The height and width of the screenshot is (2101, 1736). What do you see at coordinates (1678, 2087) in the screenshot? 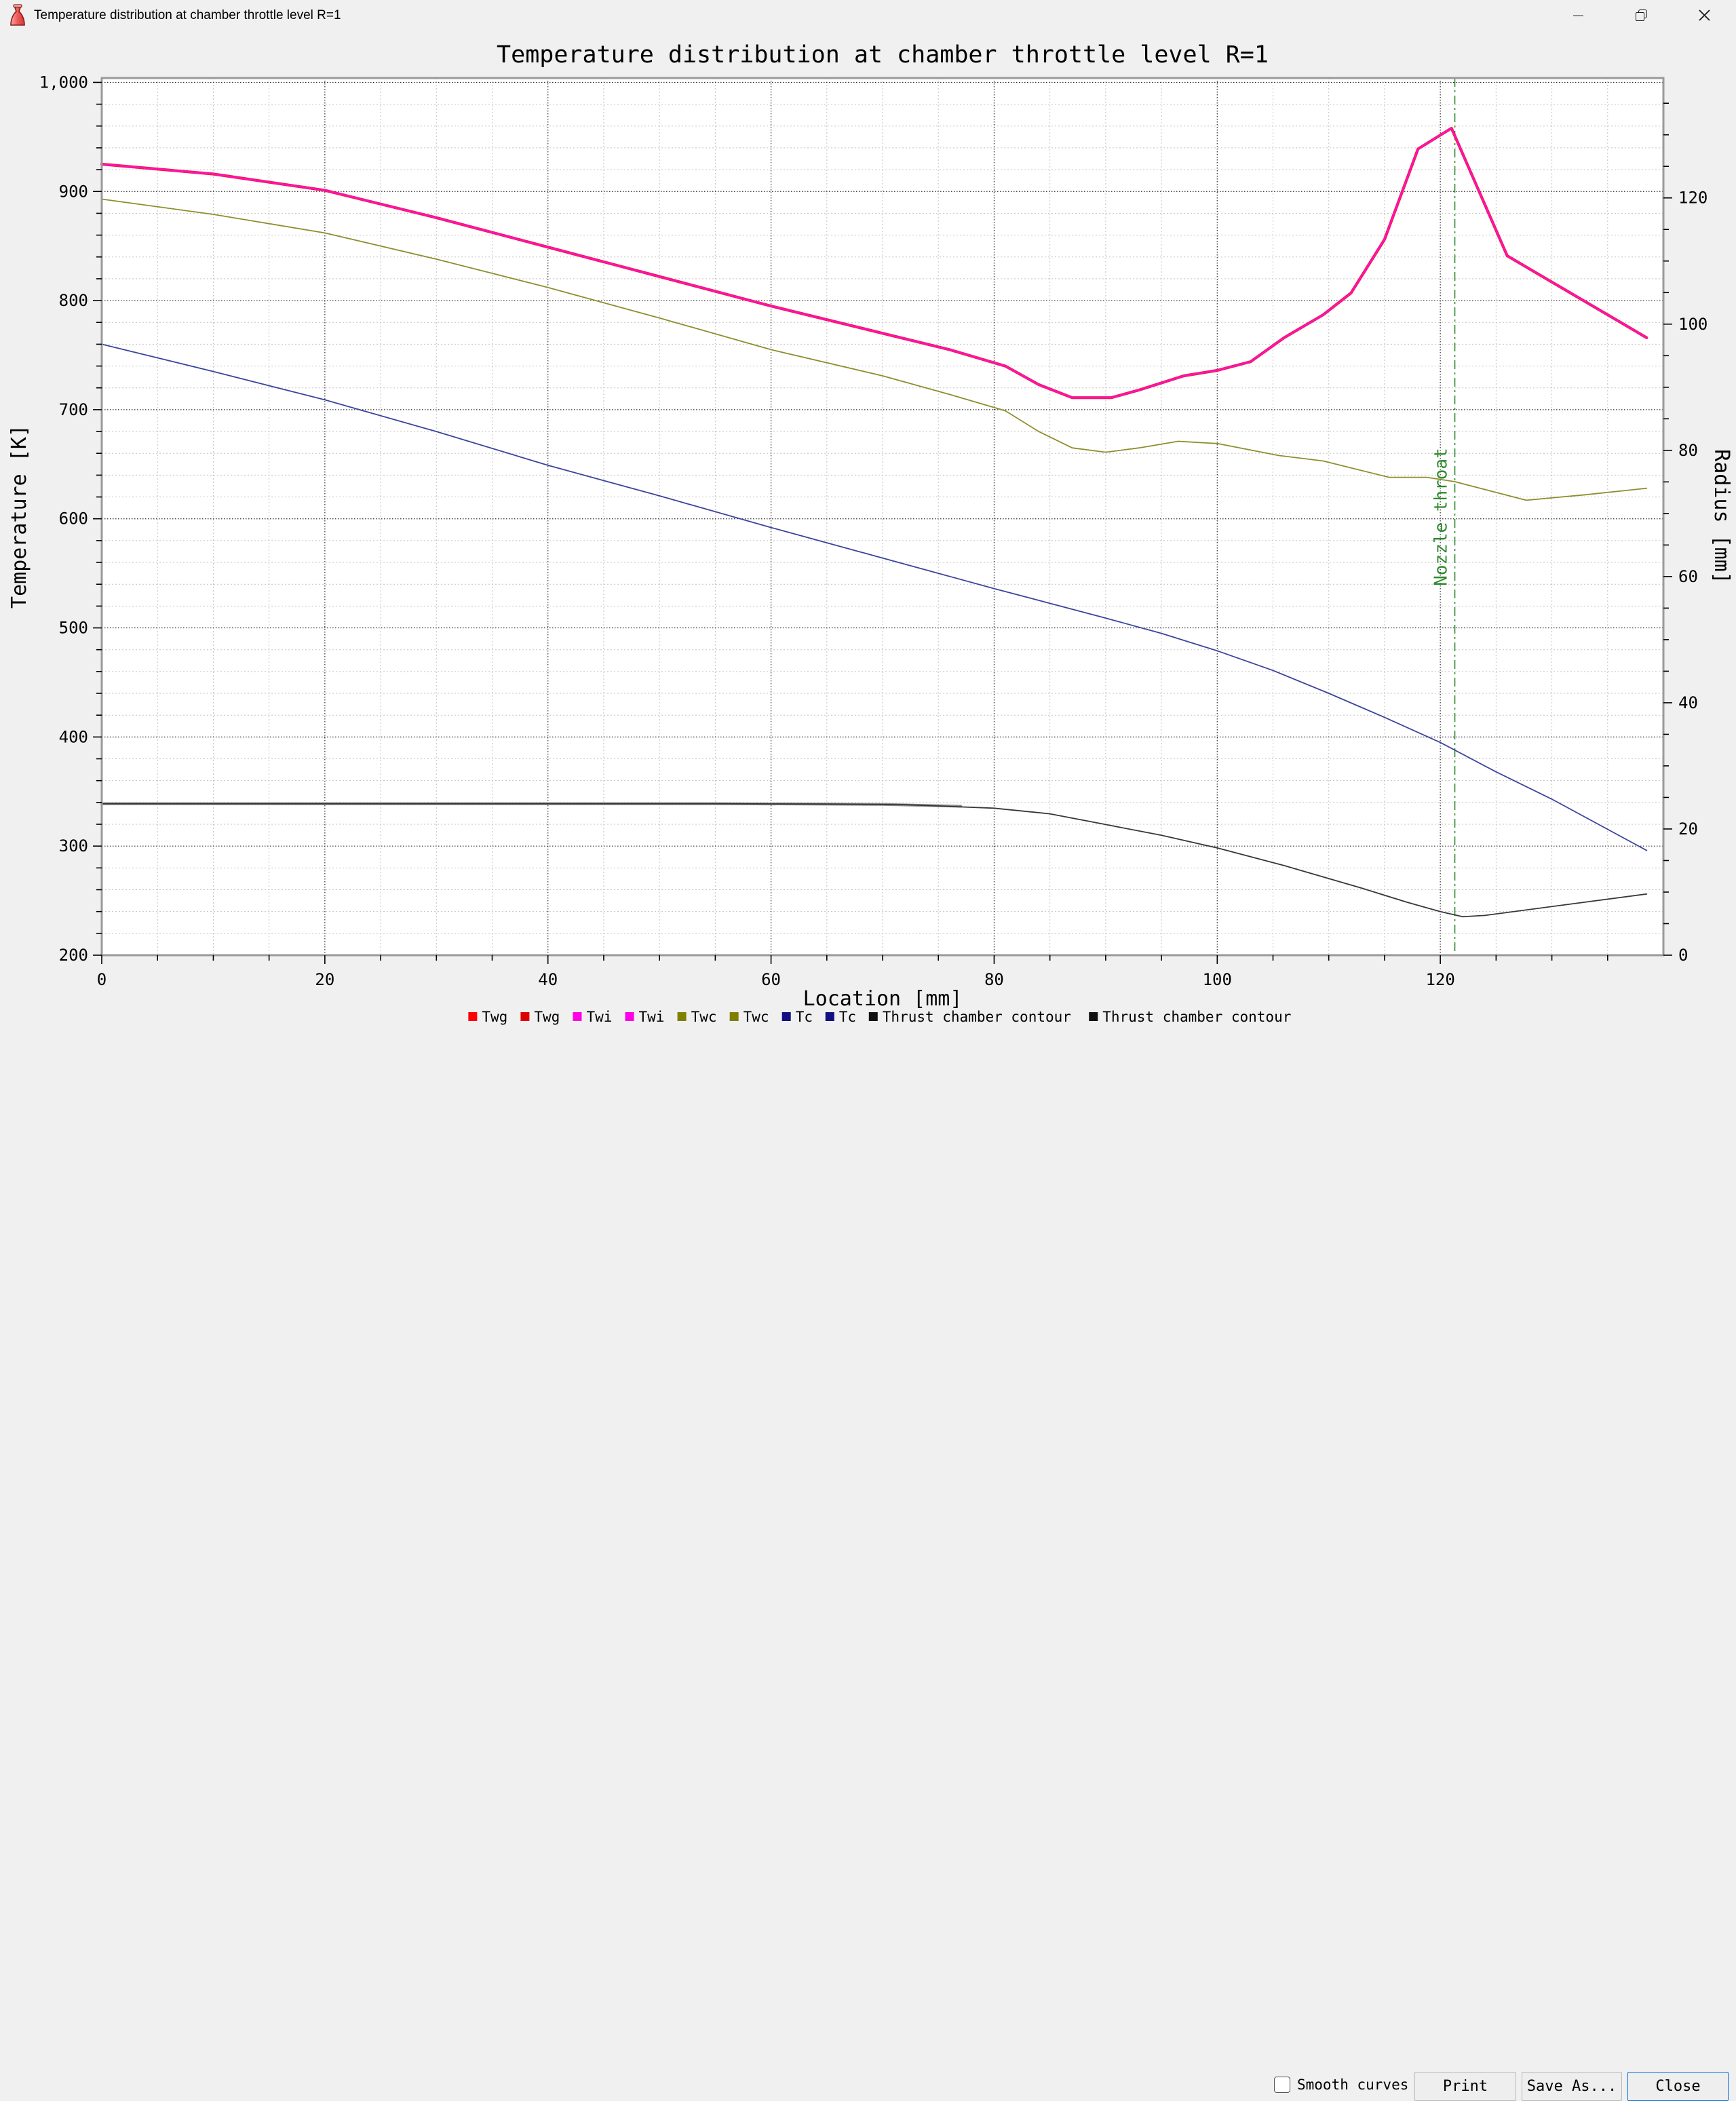
I see `close-button: Close` at bounding box center [1678, 2087].